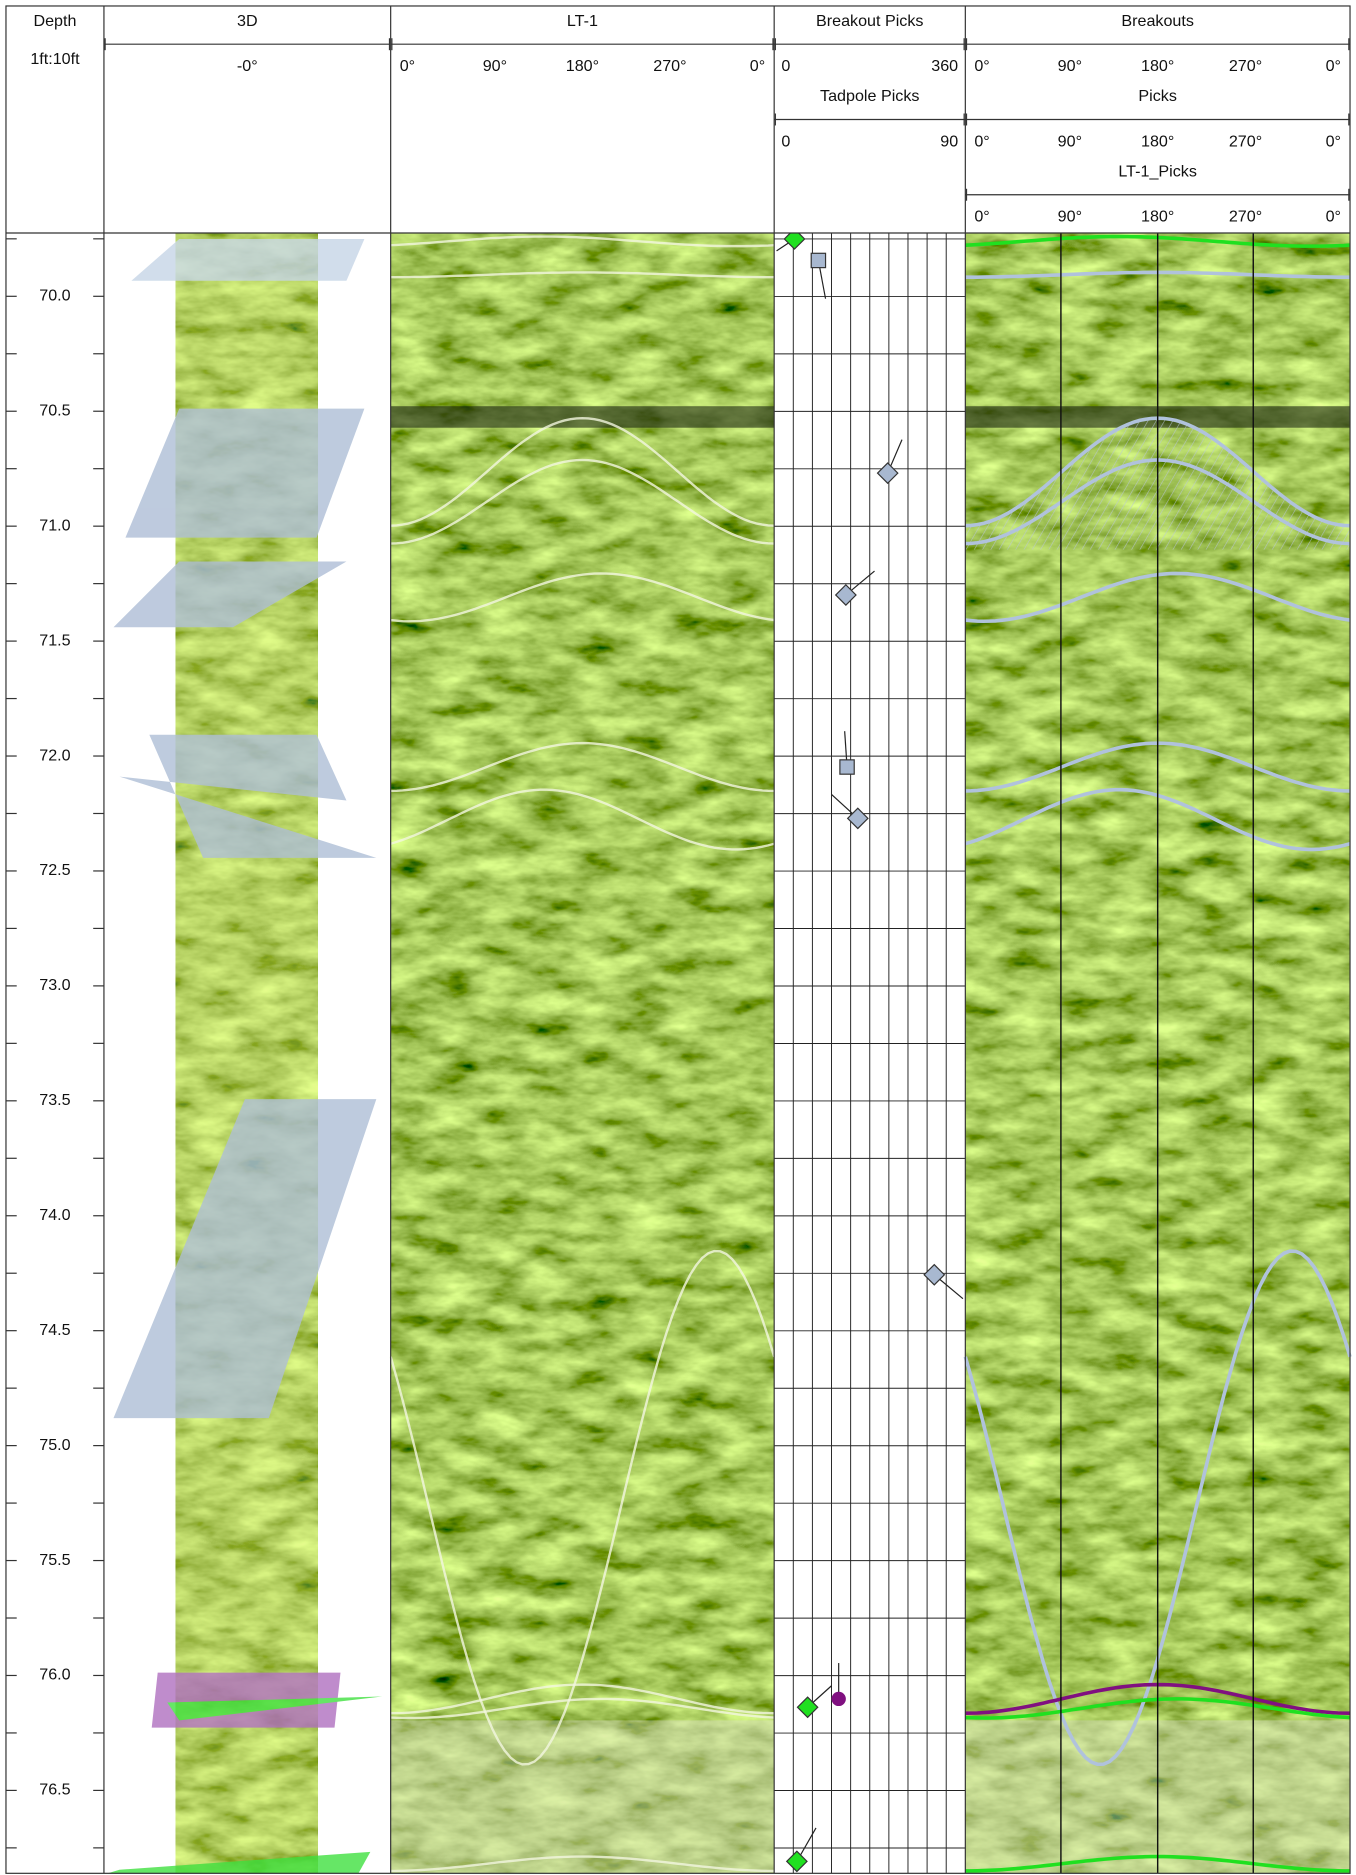 This screenshot has width=1356, height=1875. I want to click on track-title: LT-1, so click(582, 21).